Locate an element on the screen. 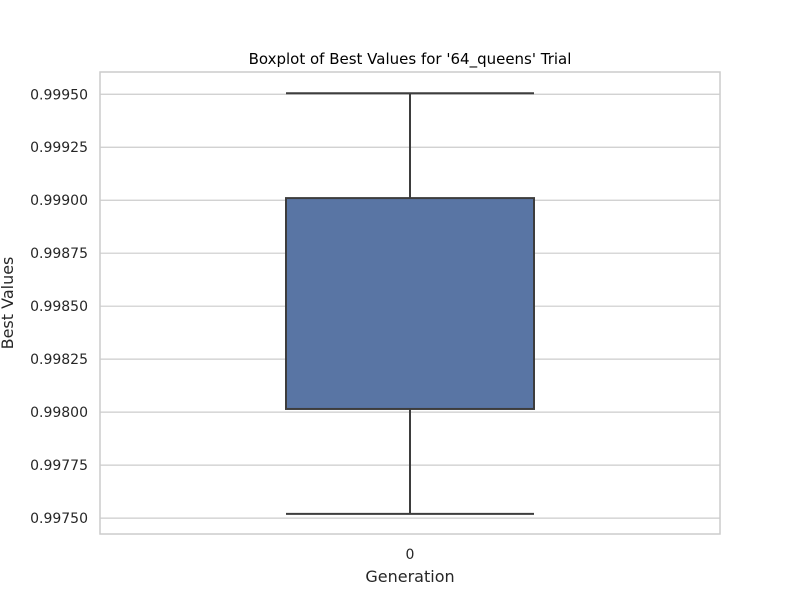 The height and width of the screenshot is (600, 800). iqr-box is located at coordinates (410, 303).